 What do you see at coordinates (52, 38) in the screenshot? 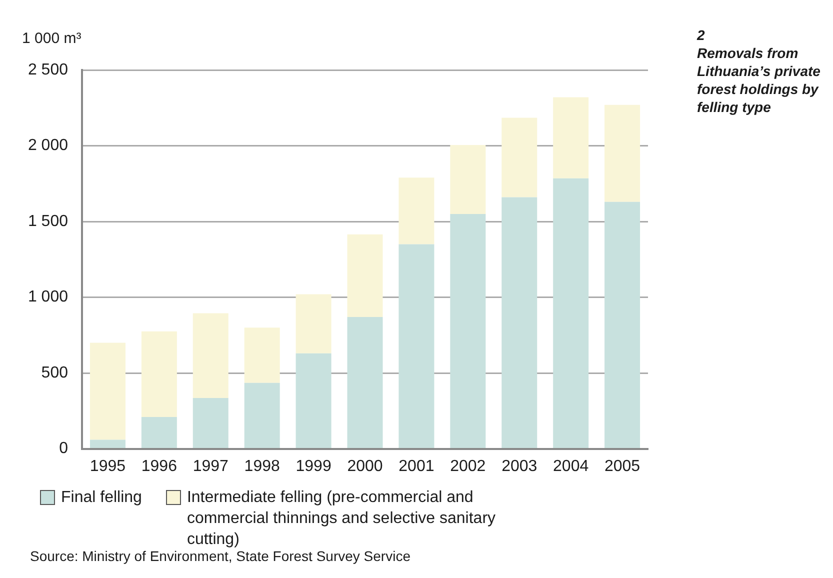
I see `y-axis-title: 1 000 m³` at bounding box center [52, 38].